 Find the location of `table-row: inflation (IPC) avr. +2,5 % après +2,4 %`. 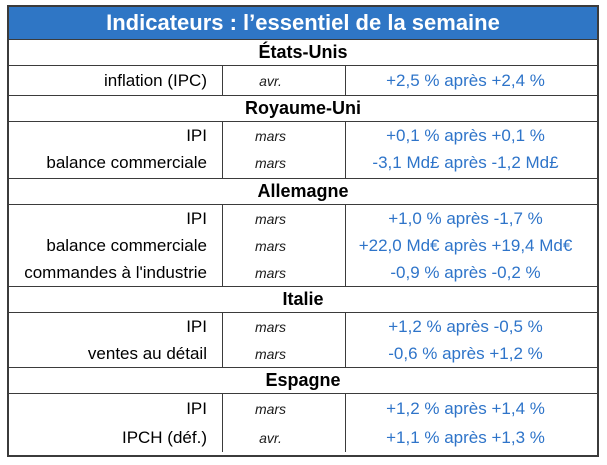

table-row: inflation (IPC) avr. +2,5 % après +2,4 % is located at coordinates (303, 81).